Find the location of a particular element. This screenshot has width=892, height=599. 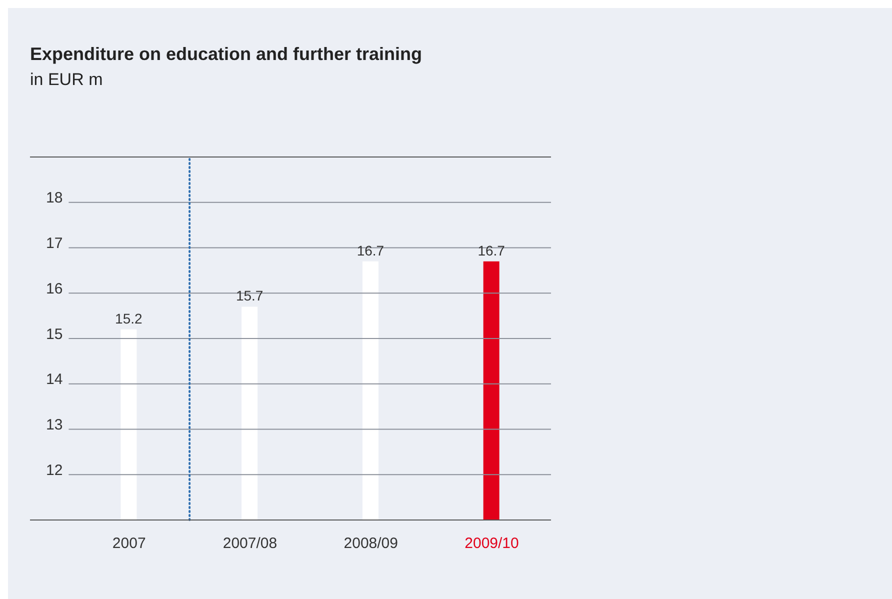

y-tick-label: 18 is located at coordinates (54, 198).